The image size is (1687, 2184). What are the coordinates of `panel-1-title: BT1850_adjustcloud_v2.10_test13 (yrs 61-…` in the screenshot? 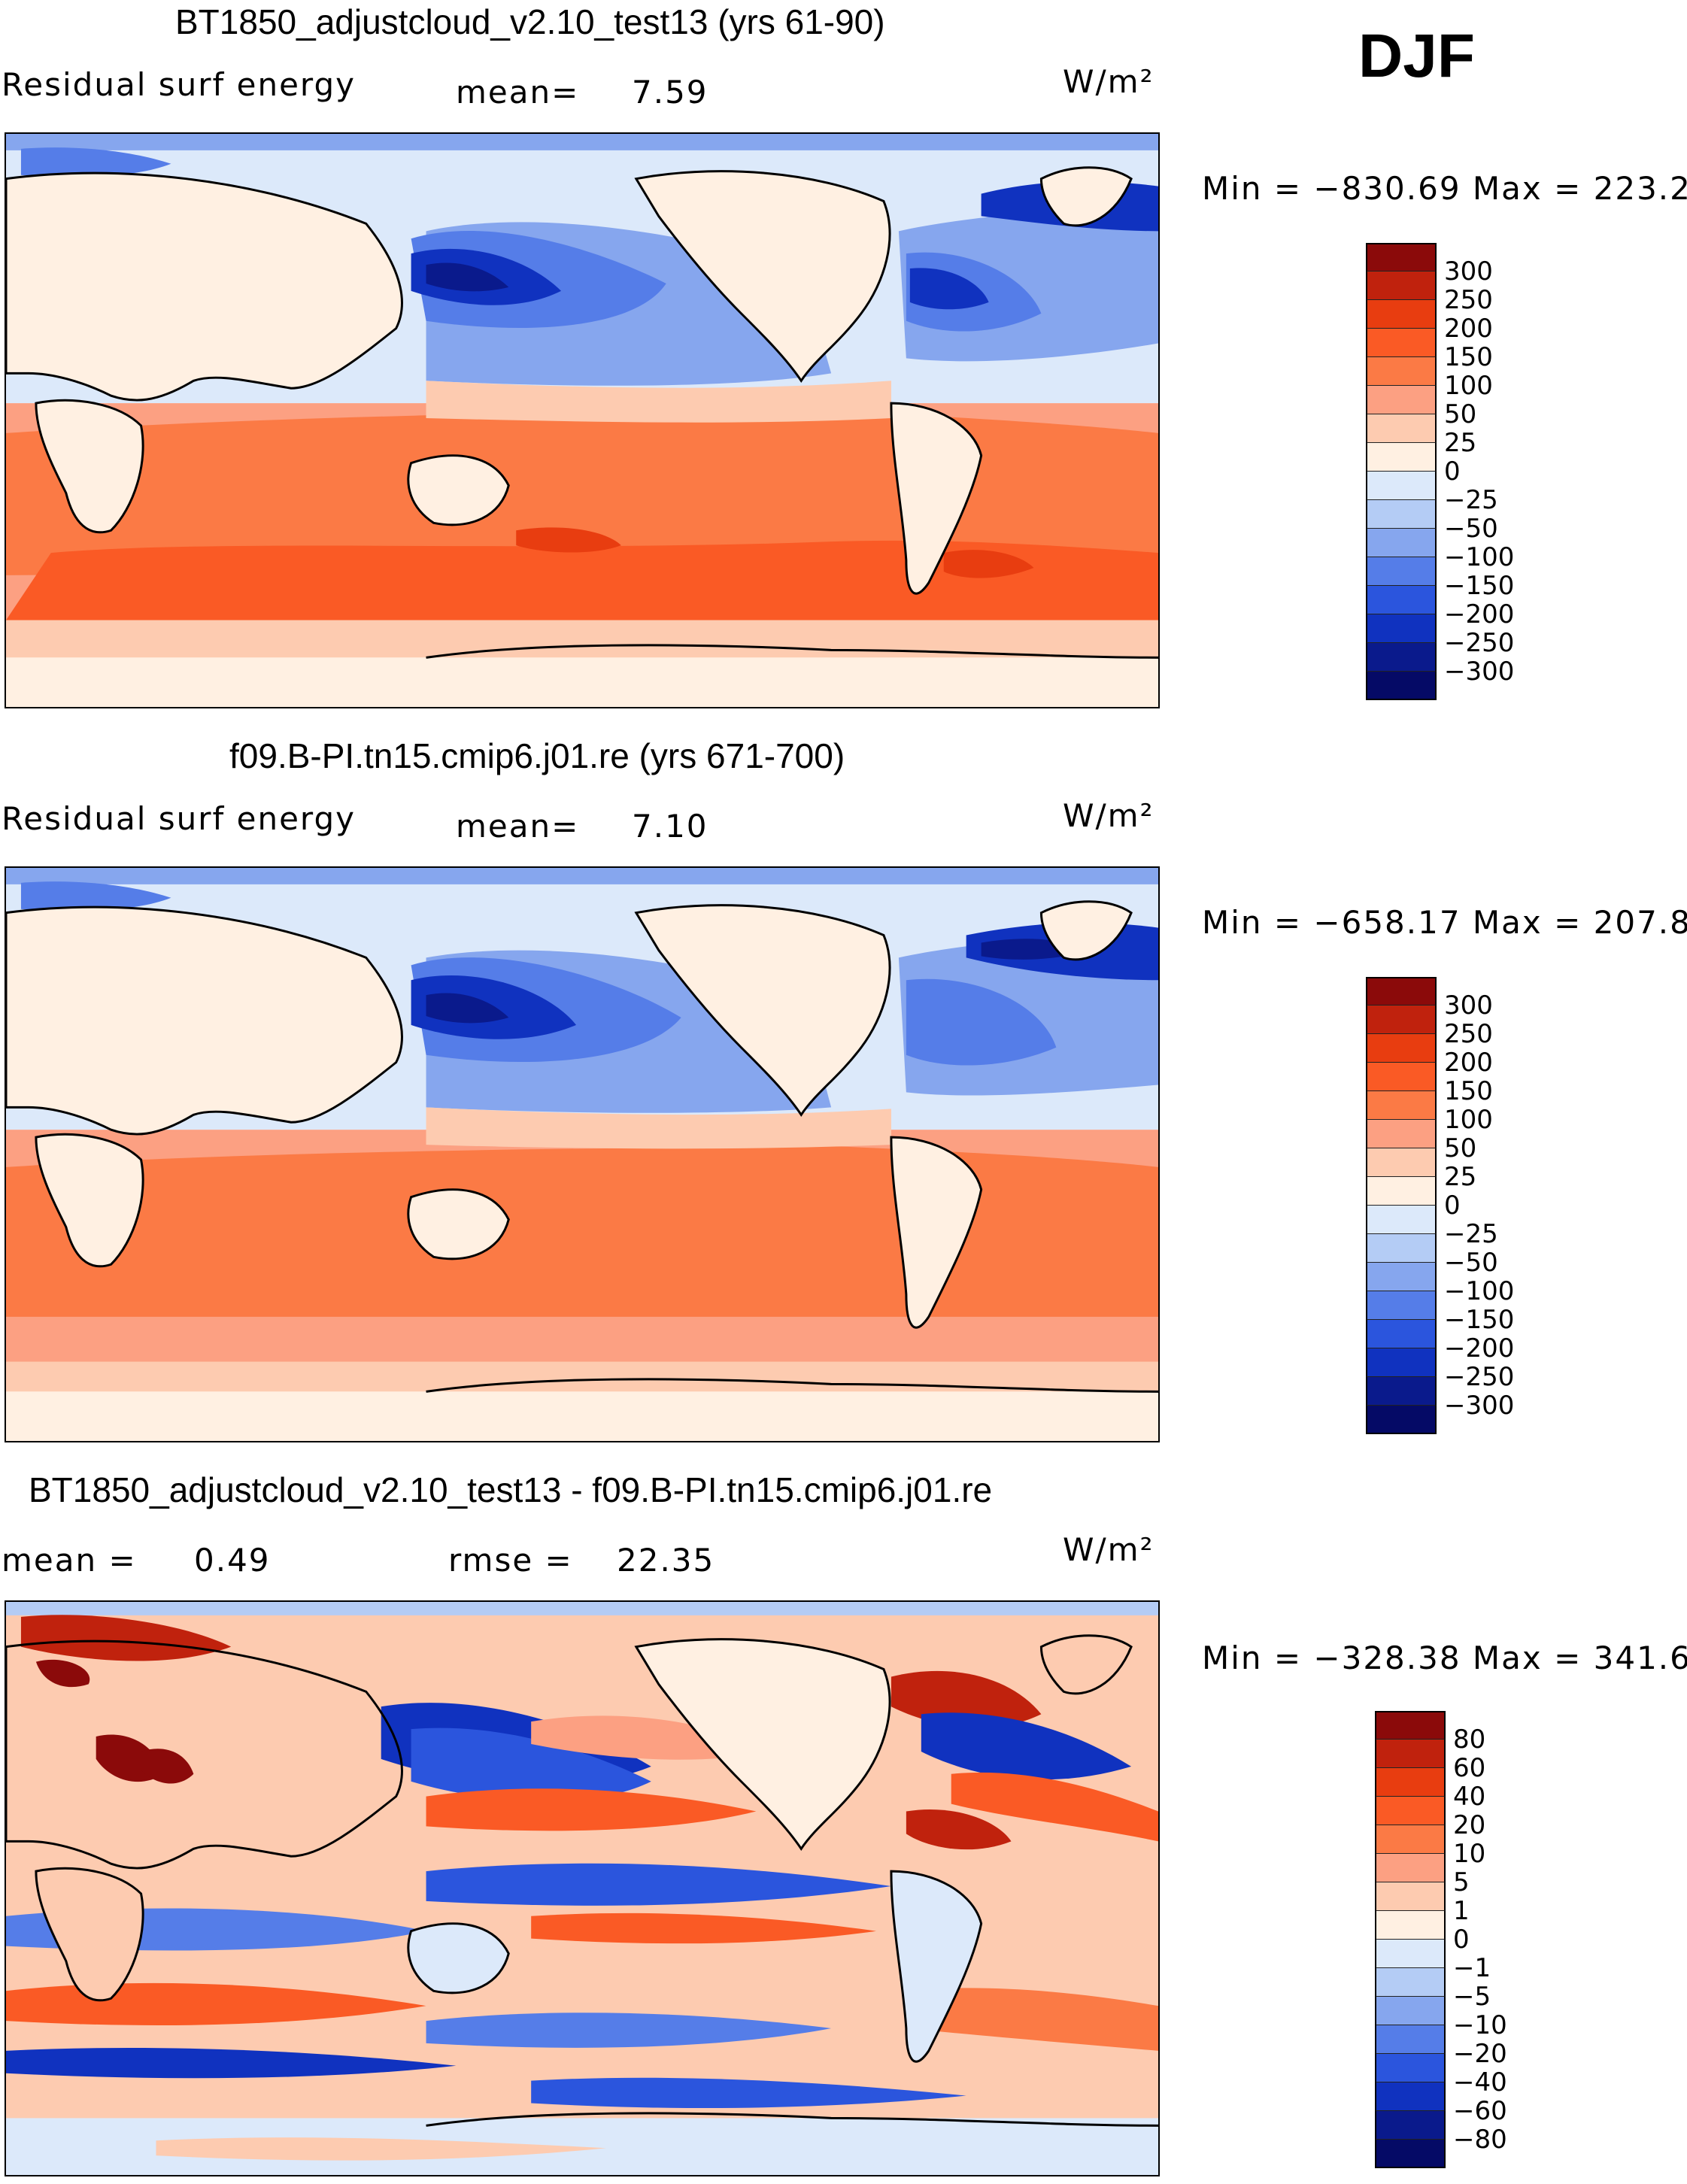 It's located at (530, 21).